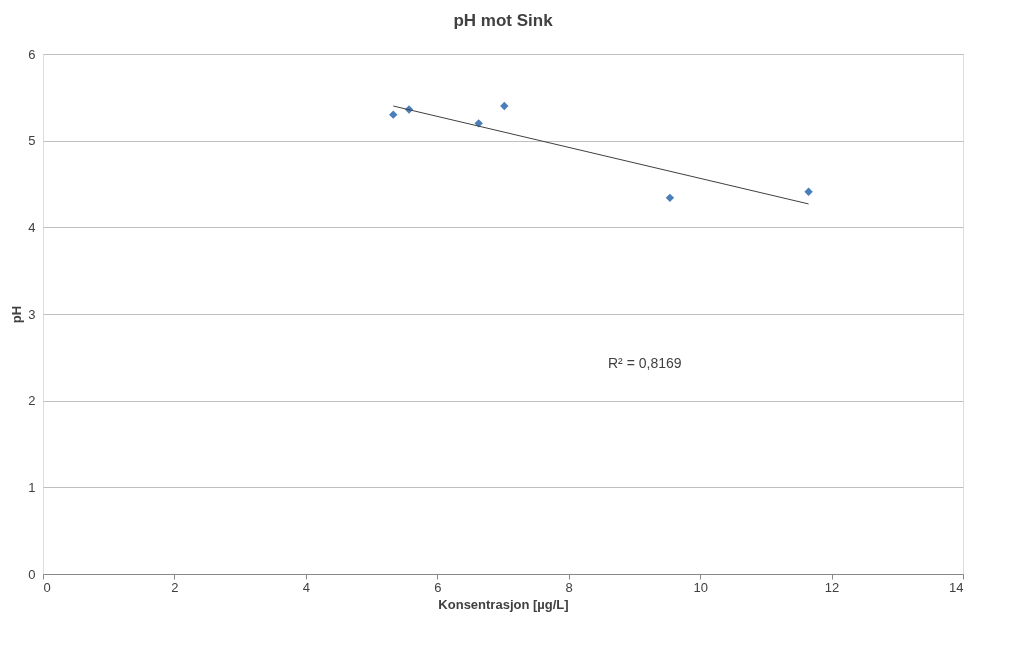  Describe the element at coordinates (503, 604) in the screenshot. I see `x-axis-title: Konsentrasjon [µg/L]` at that location.